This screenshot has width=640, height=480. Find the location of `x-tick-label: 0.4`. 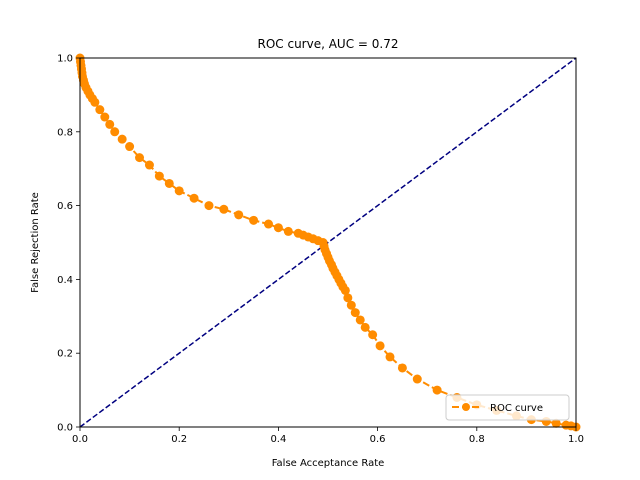

x-tick-label: 0.4 is located at coordinates (278, 439).